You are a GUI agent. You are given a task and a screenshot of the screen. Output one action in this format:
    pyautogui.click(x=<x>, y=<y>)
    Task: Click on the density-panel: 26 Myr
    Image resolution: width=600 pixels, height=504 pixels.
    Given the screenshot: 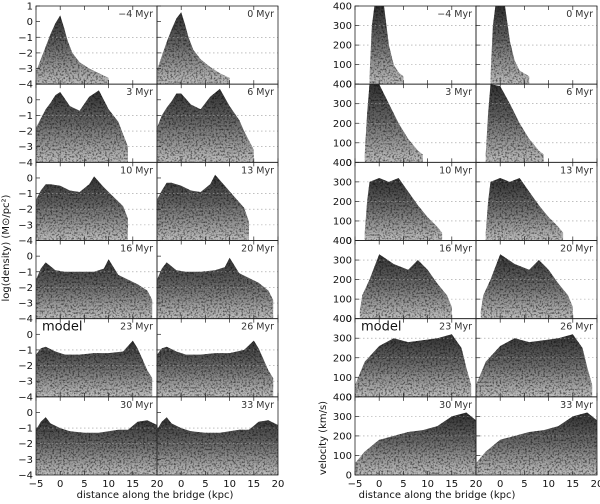 What is the action you would take?
    pyautogui.click(x=217, y=358)
    